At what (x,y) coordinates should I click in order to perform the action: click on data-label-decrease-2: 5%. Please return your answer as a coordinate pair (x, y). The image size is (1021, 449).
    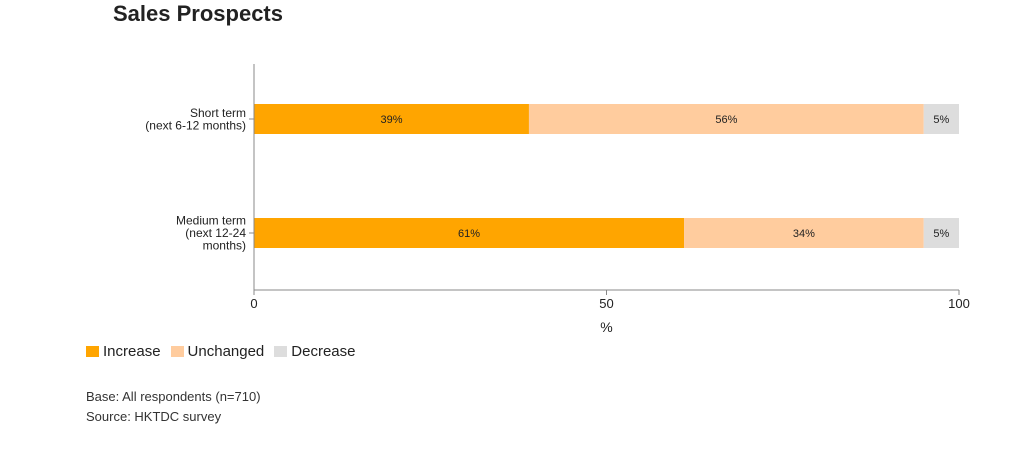
    Looking at the image, I should click on (941, 234).